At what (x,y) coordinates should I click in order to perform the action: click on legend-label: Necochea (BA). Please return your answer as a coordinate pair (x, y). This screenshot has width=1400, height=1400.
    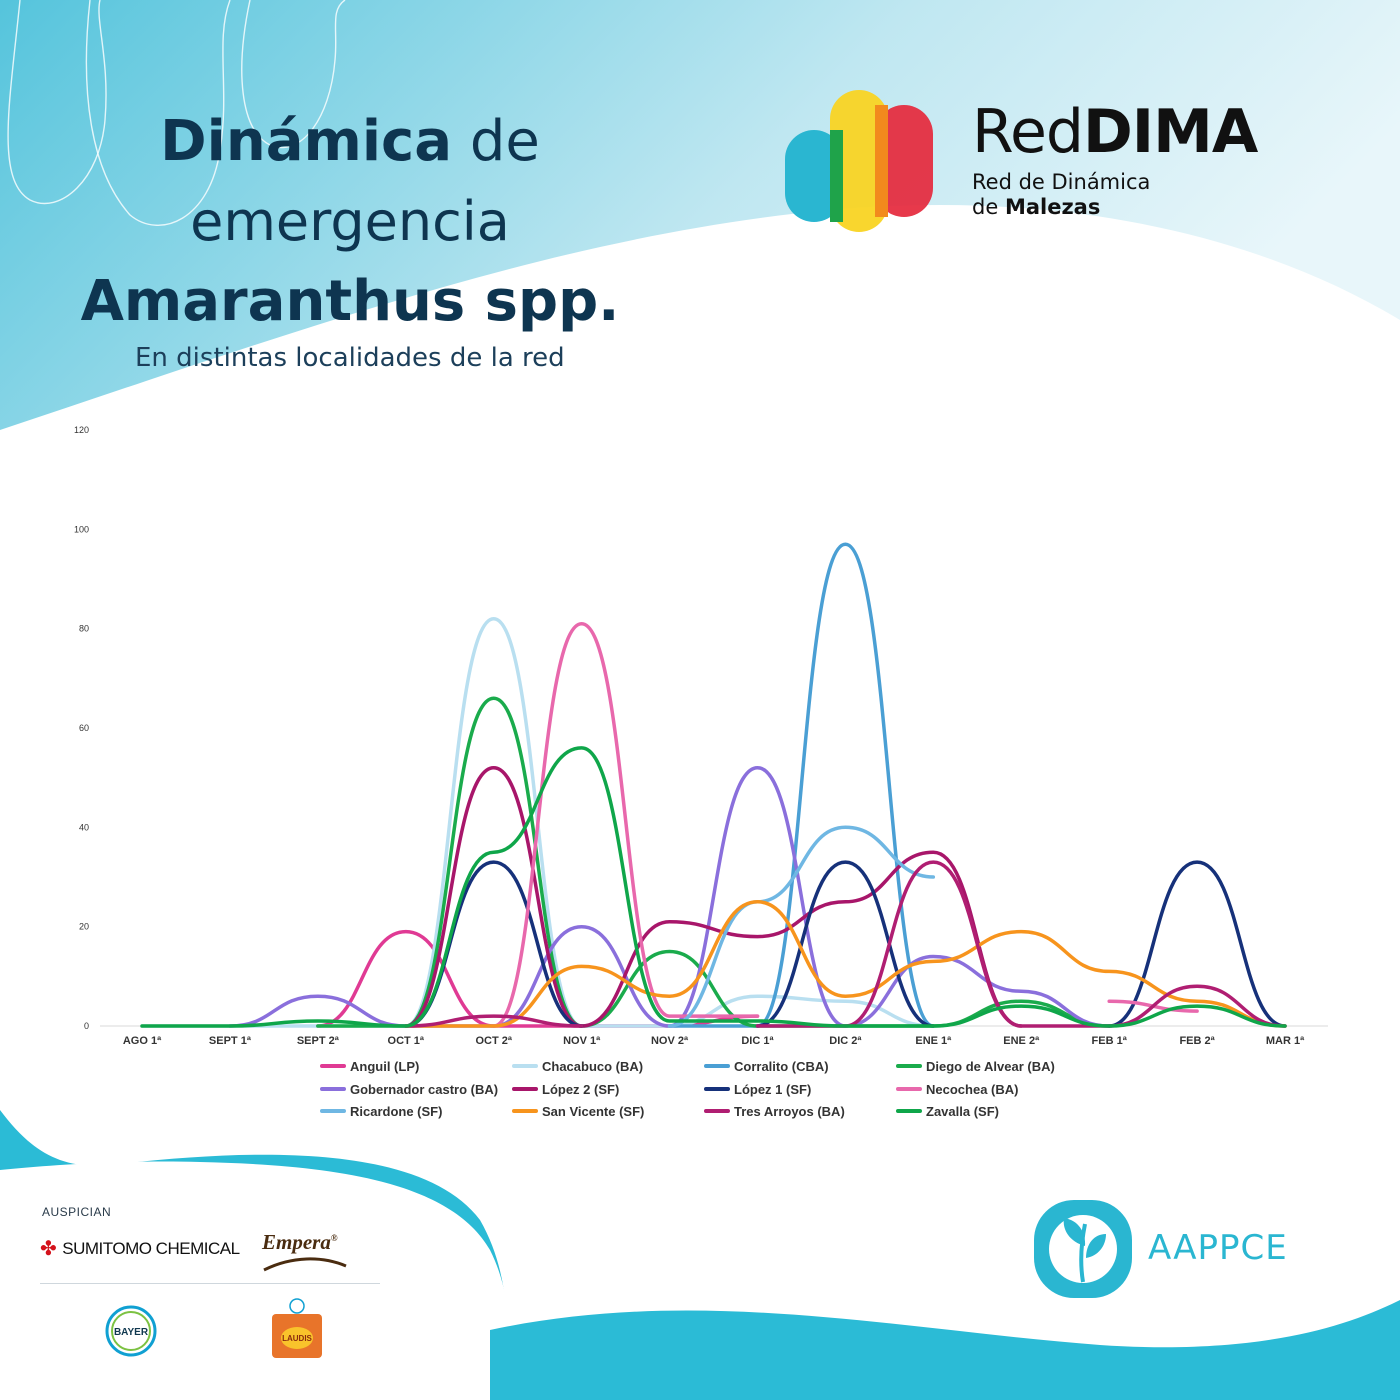
    Looking at the image, I should click on (972, 1089).